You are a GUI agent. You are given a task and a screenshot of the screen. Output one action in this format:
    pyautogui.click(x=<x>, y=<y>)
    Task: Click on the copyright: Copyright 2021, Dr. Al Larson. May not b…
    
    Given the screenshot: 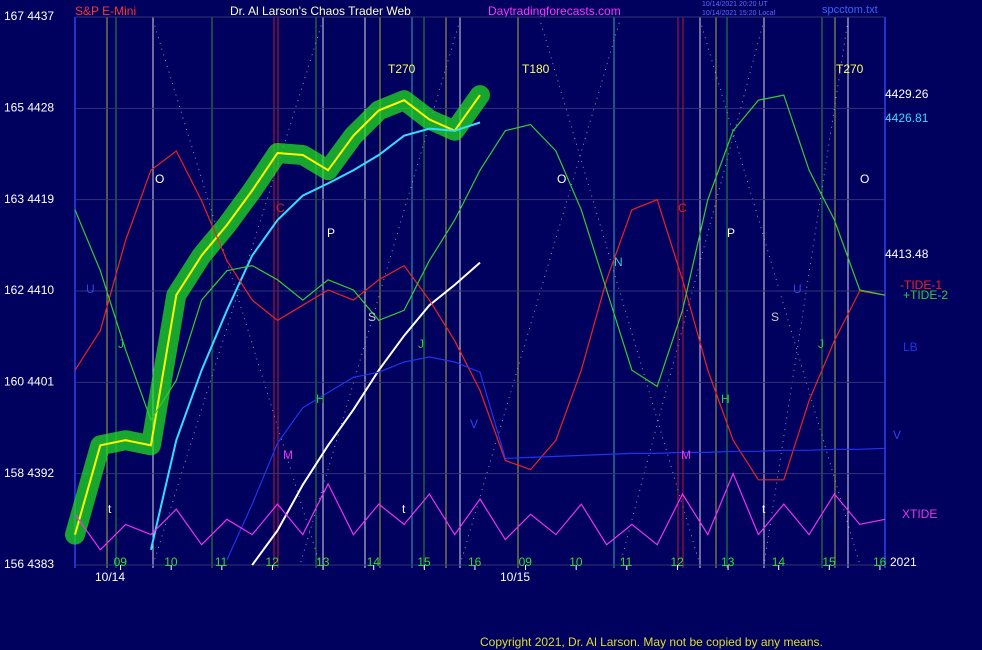 What is the action you would take?
    pyautogui.click(x=651, y=642)
    